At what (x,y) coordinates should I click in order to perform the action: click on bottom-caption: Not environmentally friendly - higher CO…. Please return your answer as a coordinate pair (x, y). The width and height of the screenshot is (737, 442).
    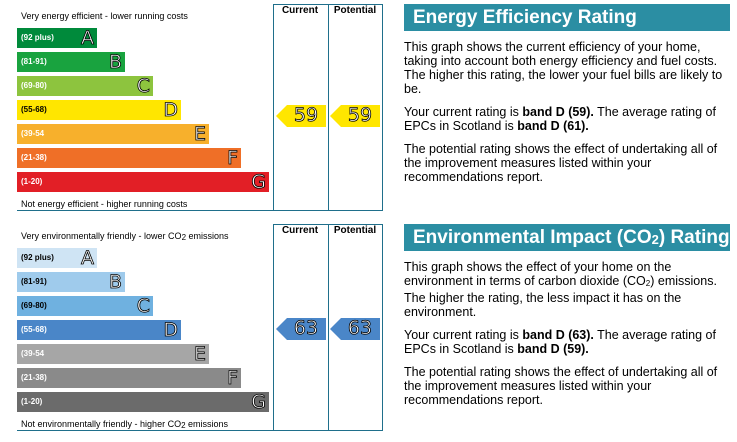
    Looking at the image, I should click on (125, 424).